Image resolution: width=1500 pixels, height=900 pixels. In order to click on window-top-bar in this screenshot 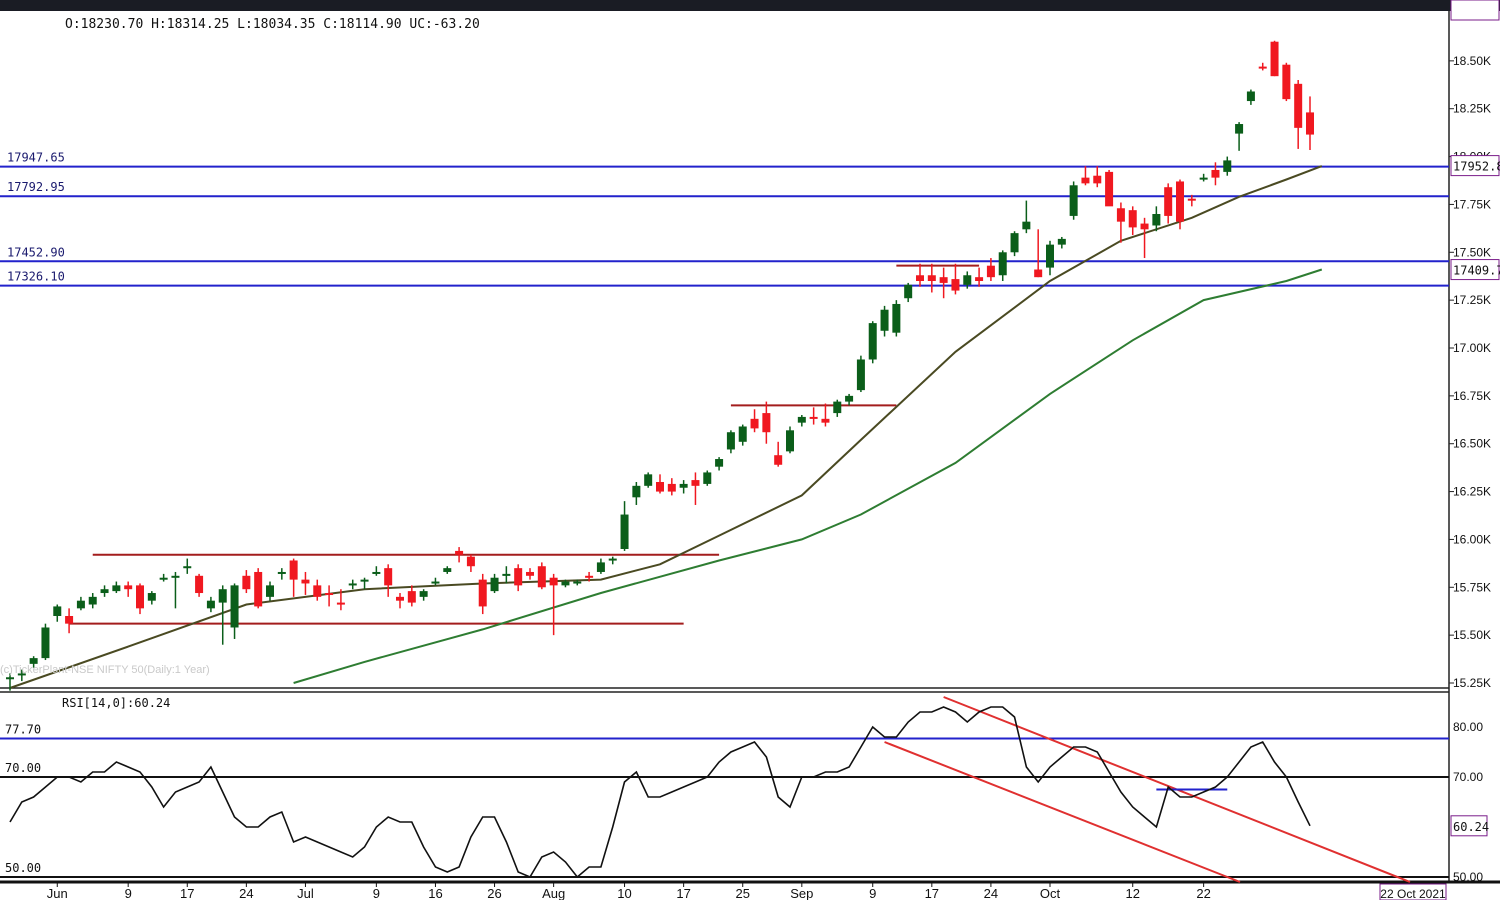, I will do `click(750, 5)`.